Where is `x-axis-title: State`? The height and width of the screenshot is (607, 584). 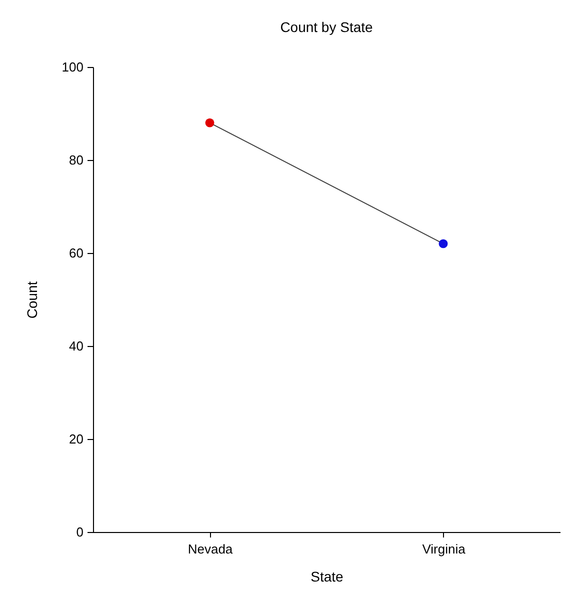 x-axis-title: State is located at coordinates (327, 576).